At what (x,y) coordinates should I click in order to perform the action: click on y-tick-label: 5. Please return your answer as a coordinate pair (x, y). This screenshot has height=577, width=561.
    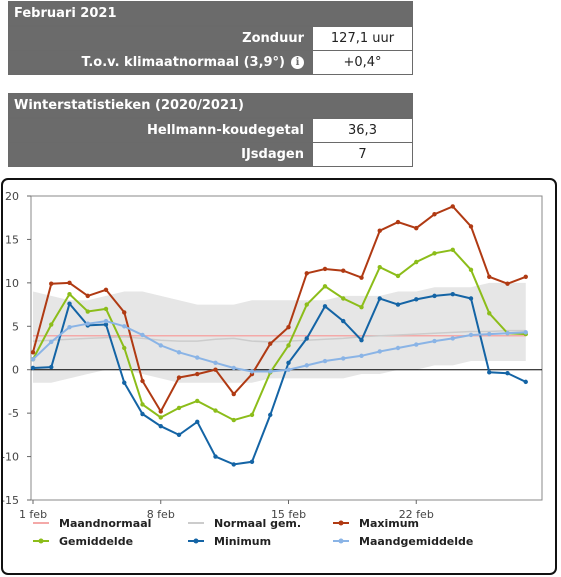
    Looking at the image, I should click on (15, 326).